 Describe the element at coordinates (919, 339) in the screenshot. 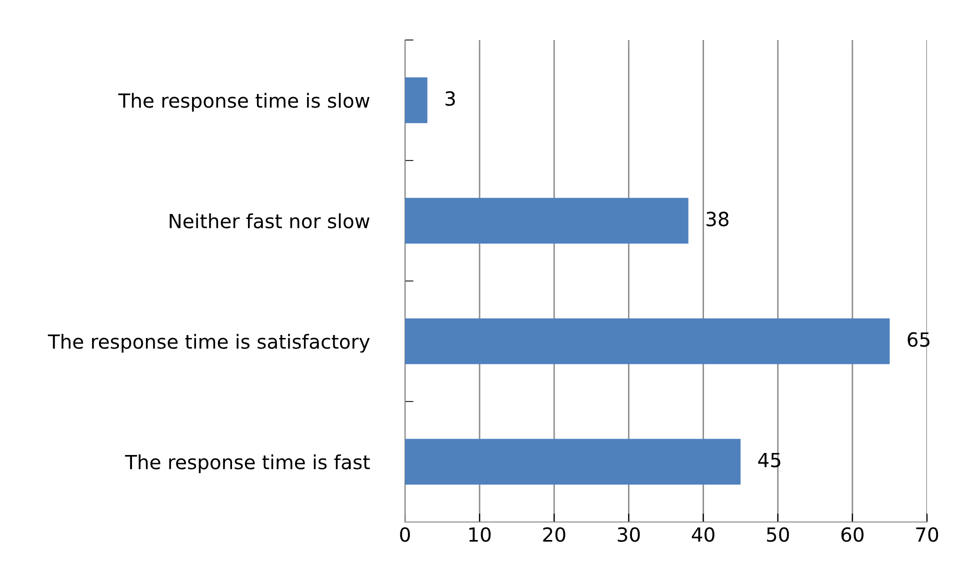

I see `data-label: 65` at that location.